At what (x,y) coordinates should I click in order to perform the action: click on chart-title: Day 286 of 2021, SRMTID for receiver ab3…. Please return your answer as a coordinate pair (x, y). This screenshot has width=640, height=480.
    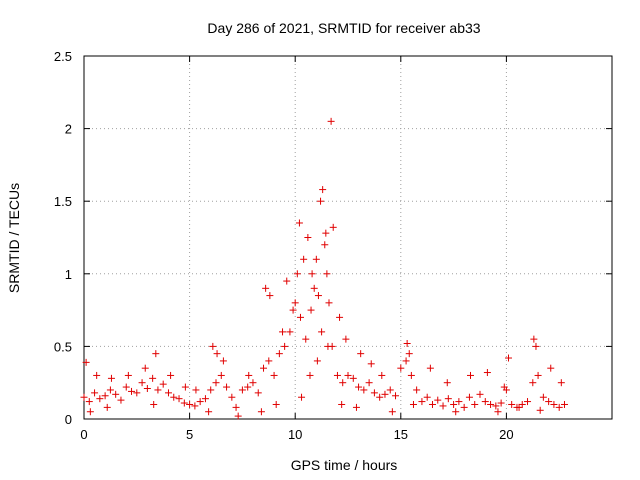
    Looking at the image, I should click on (343, 28).